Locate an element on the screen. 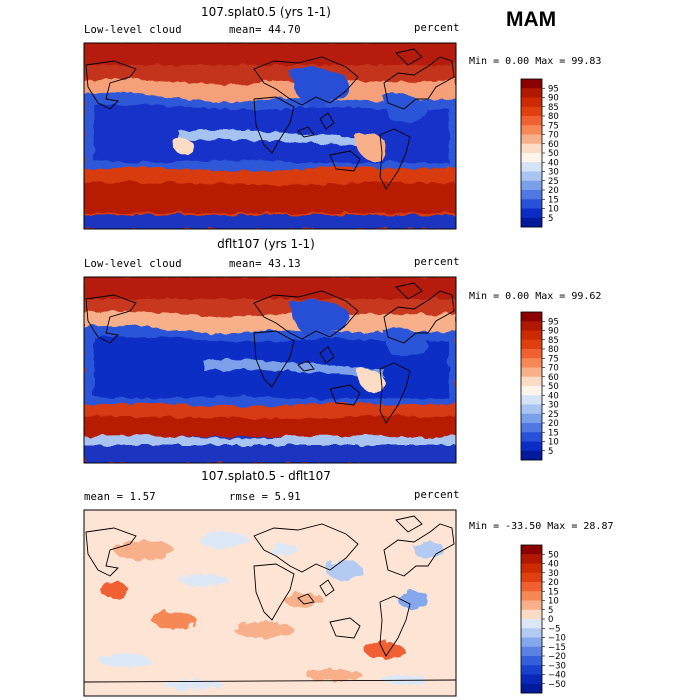  panel-1-variable-label: Low-level cloud is located at coordinates (133, 30).